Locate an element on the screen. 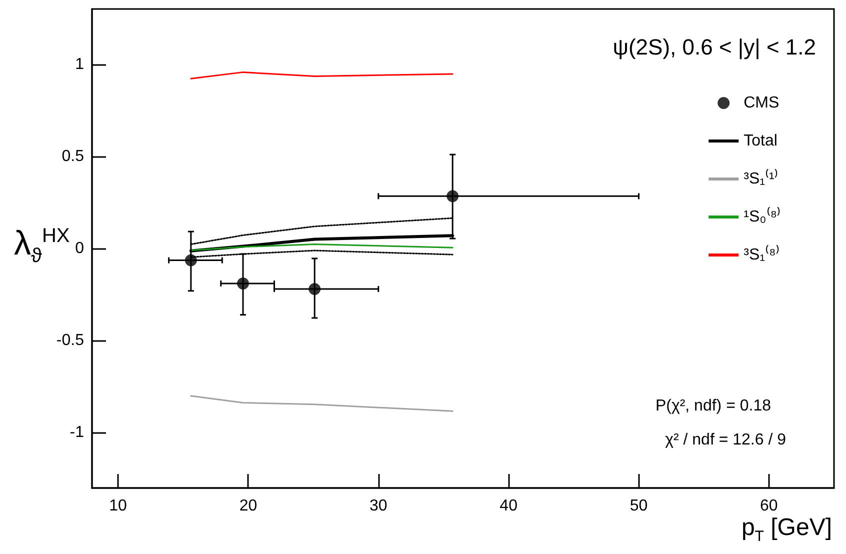 This screenshot has width=846, height=554. x-tick-label: 10 is located at coordinates (118, 506).